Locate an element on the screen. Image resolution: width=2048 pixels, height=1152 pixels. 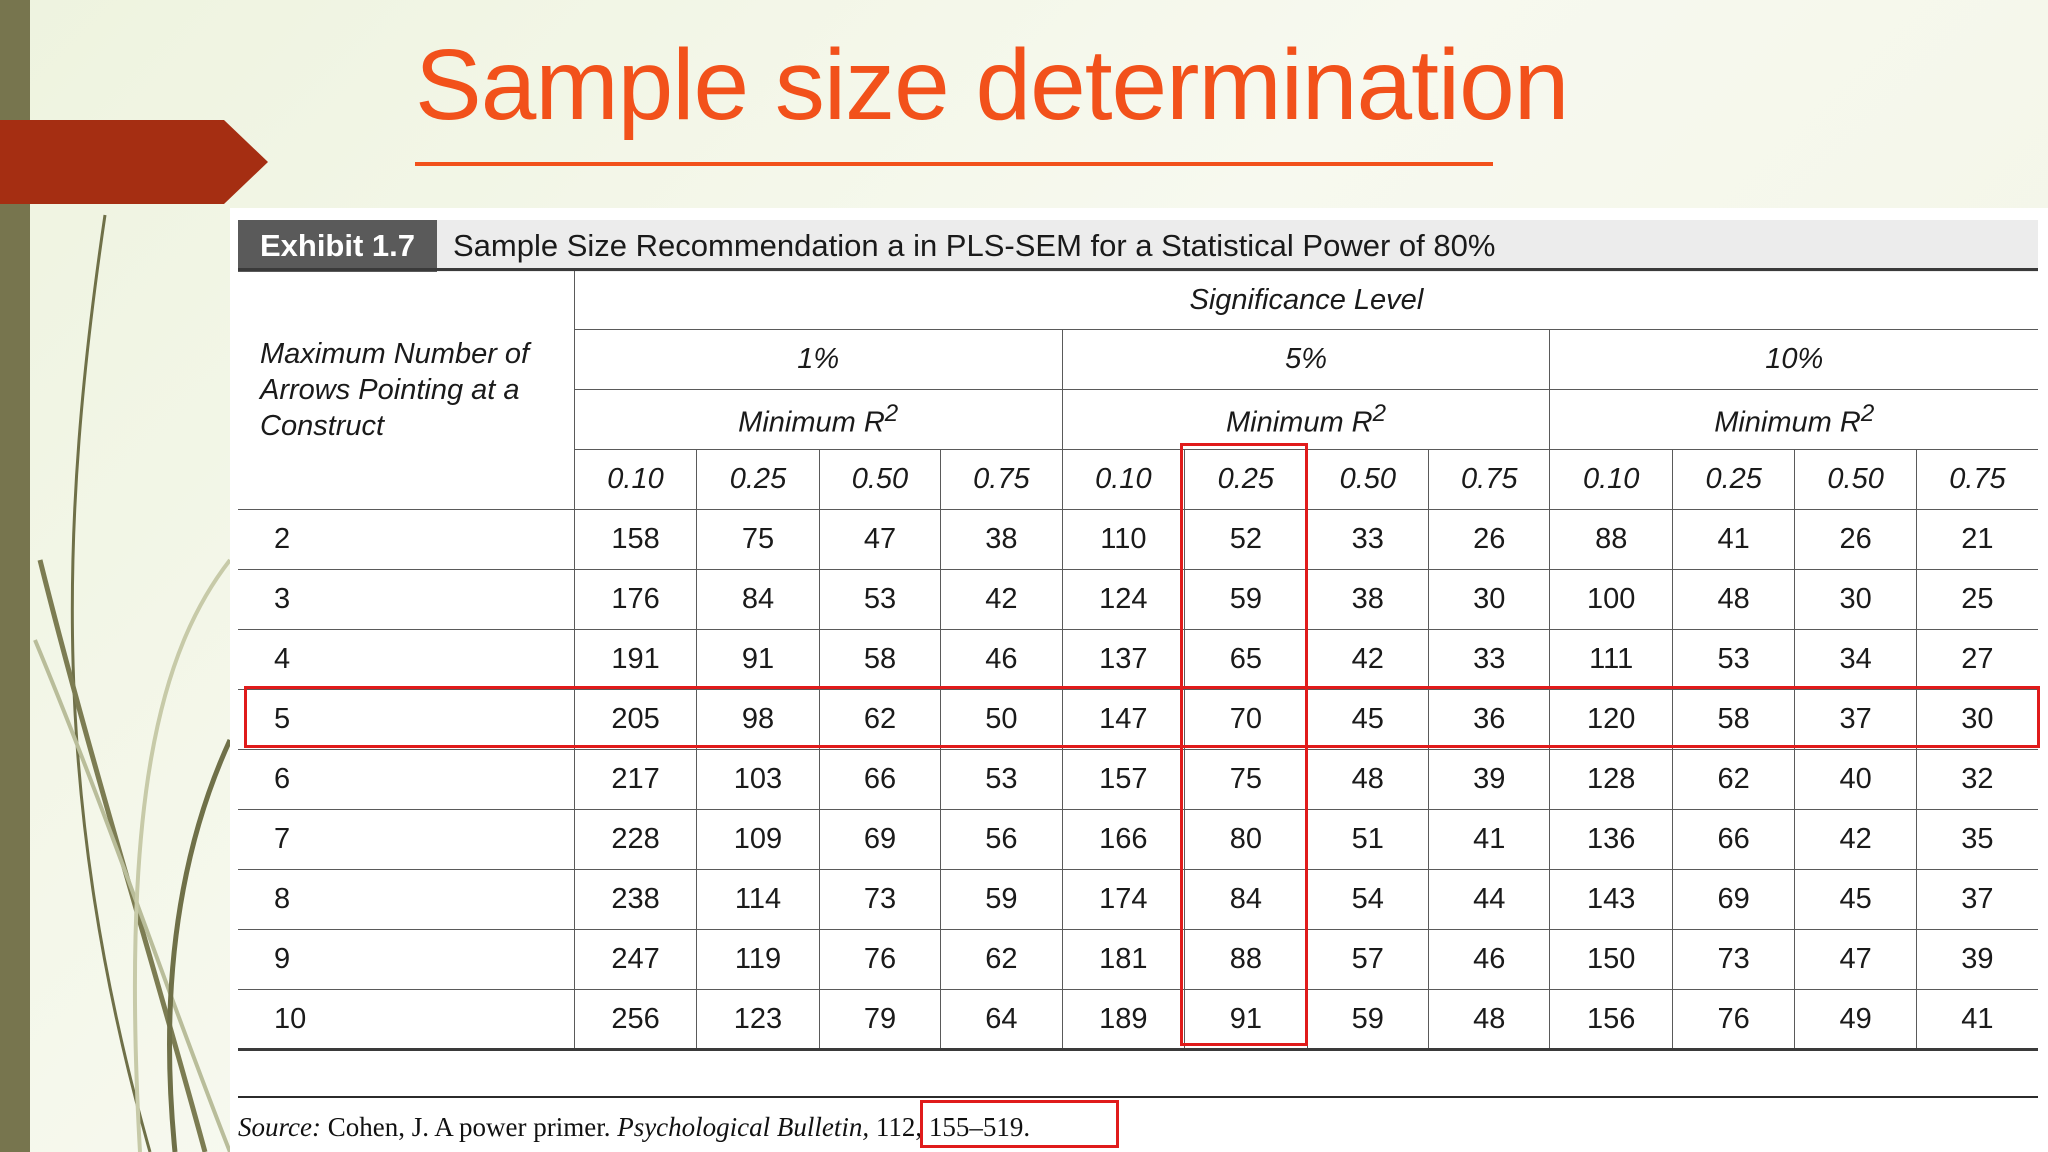
min-r2-header-1pct: Minimum R2 is located at coordinates (818, 419).